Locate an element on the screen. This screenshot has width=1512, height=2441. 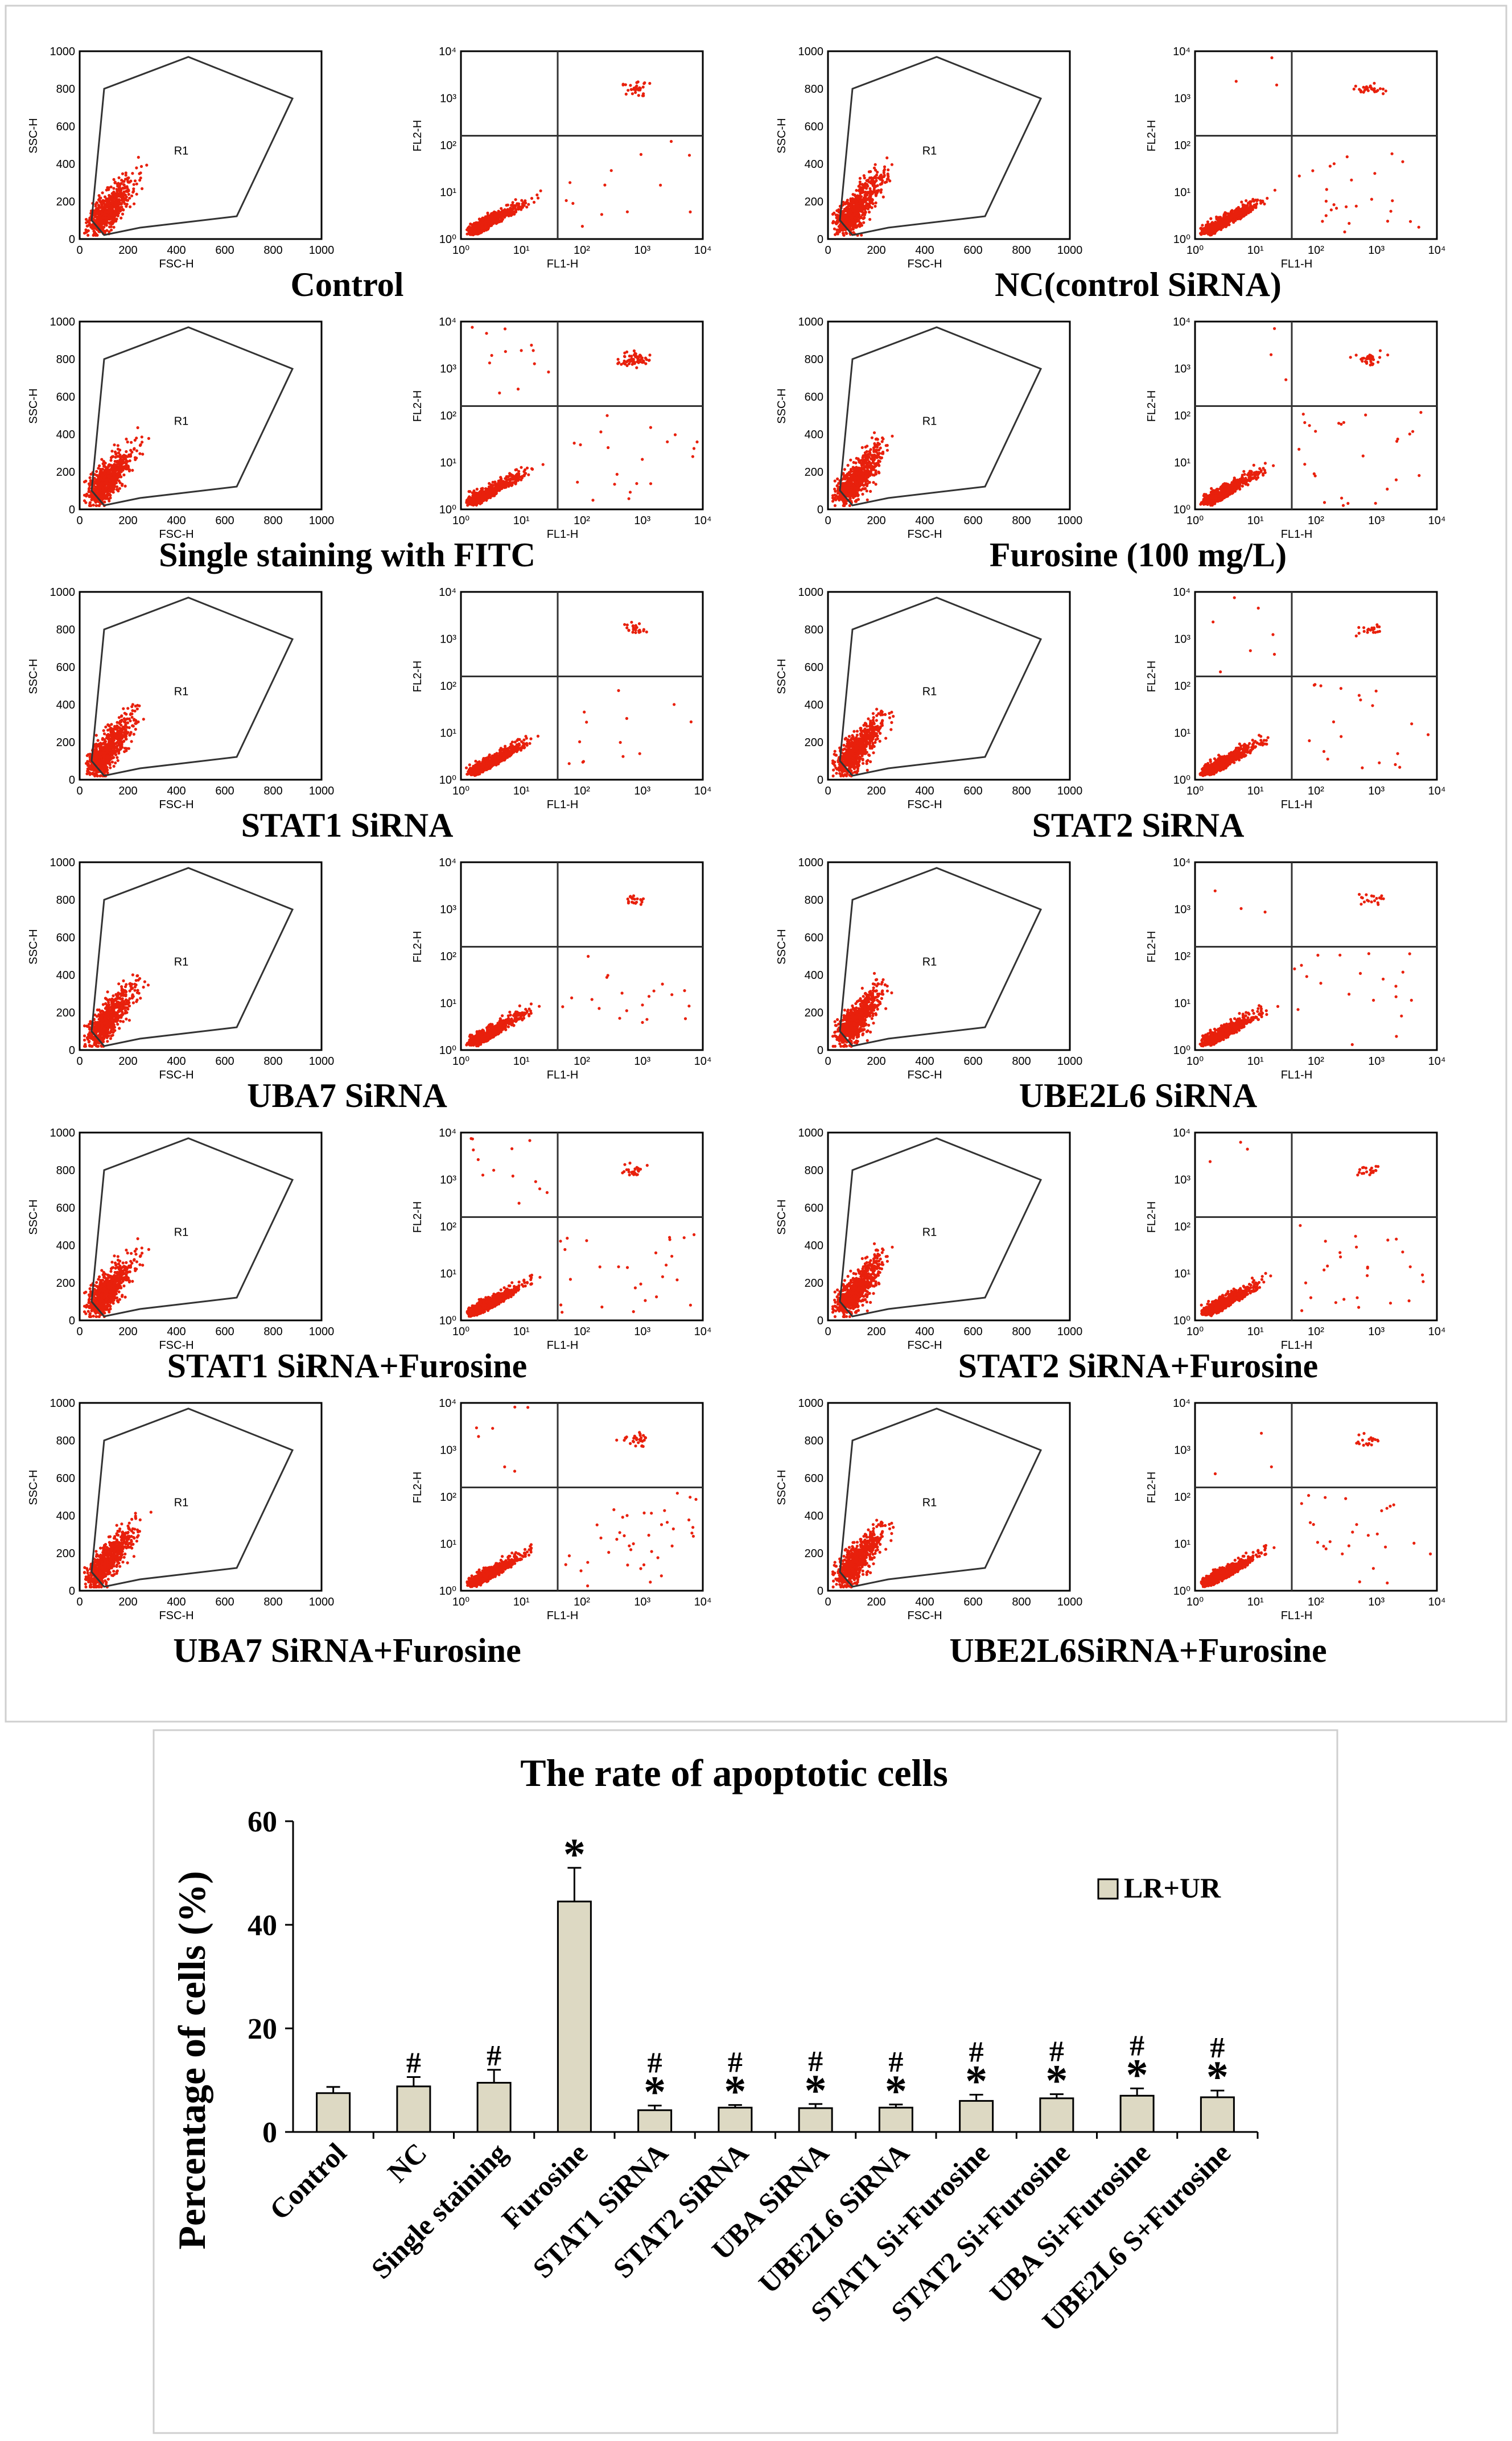
x-tick-label: 800 is located at coordinates (273, 520).